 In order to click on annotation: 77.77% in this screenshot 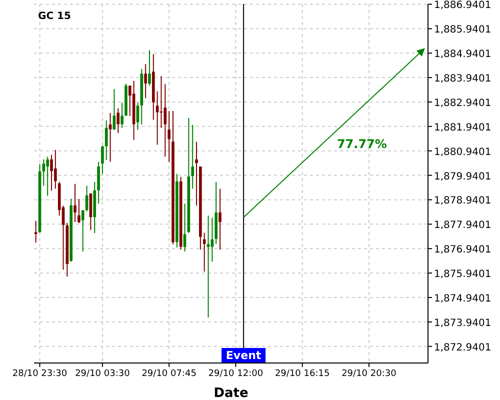, I will do `click(361, 144)`.